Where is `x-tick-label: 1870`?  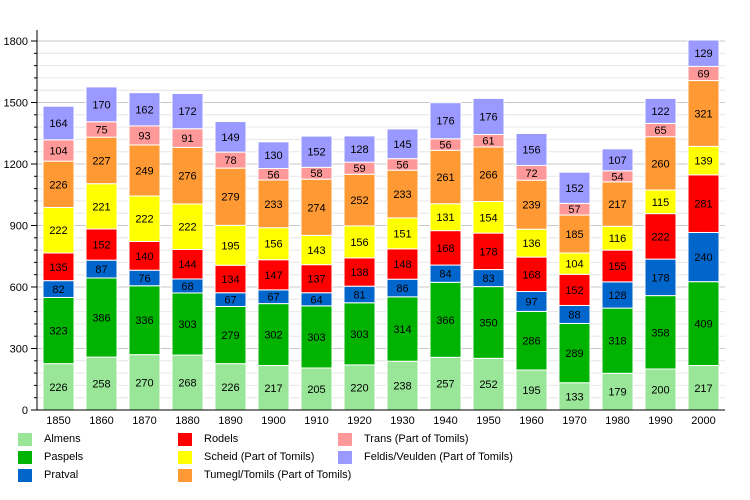
x-tick-label: 1870 is located at coordinates (144, 421).